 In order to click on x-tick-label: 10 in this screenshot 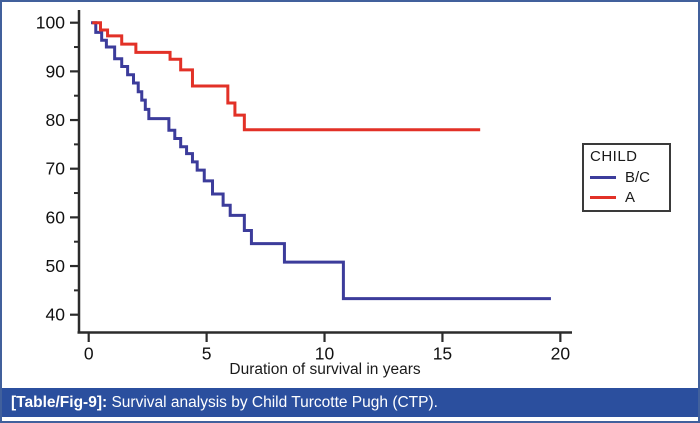, I will do `click(325, 354)`.